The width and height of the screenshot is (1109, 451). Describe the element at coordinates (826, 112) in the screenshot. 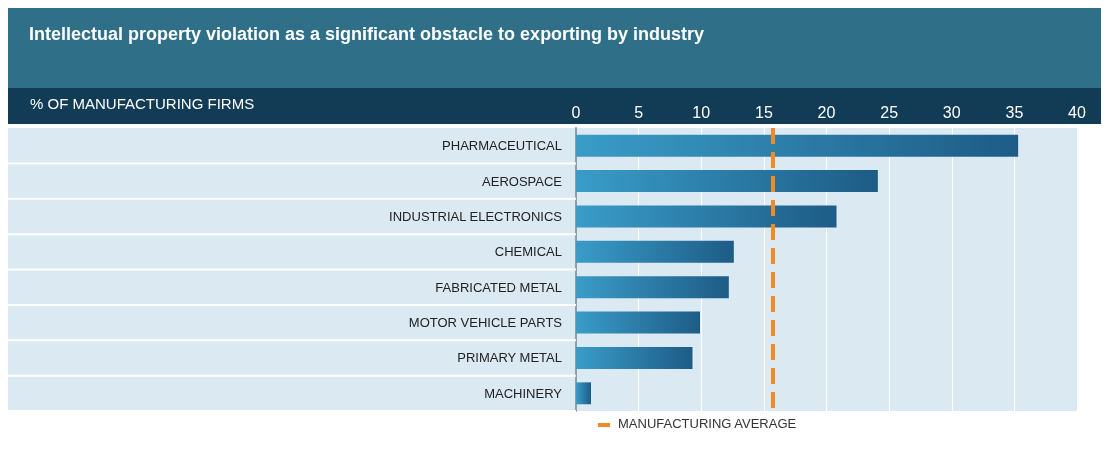

I see `x-tick-label: 20` at that location.